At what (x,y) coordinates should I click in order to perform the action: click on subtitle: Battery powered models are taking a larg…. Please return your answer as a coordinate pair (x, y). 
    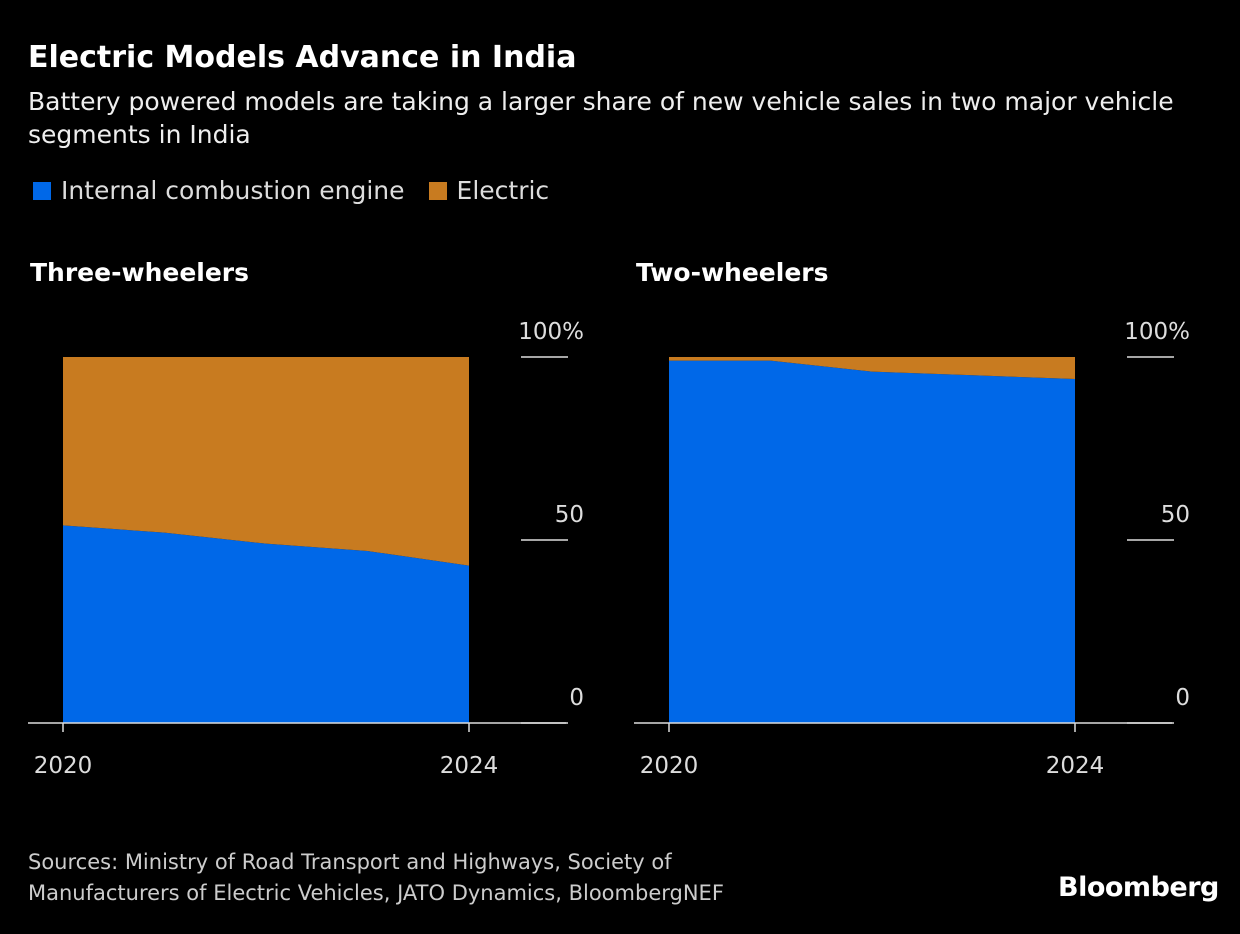
    Looking at the image, I should click on (601, 118).